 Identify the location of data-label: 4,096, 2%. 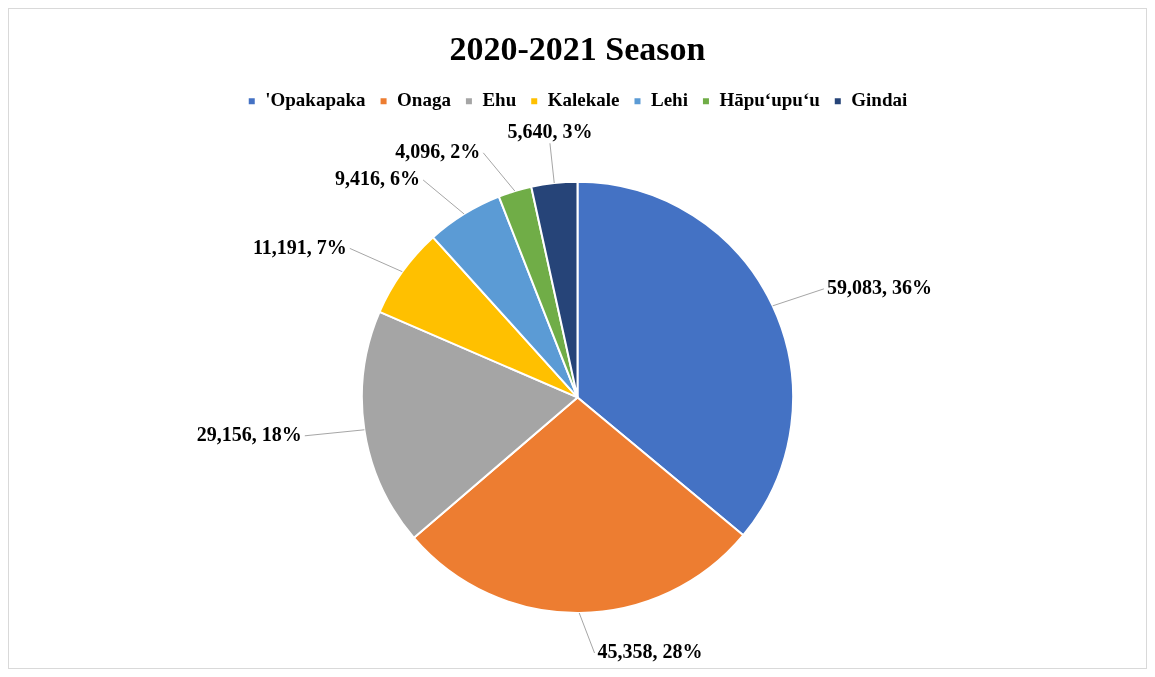
(438, 150).